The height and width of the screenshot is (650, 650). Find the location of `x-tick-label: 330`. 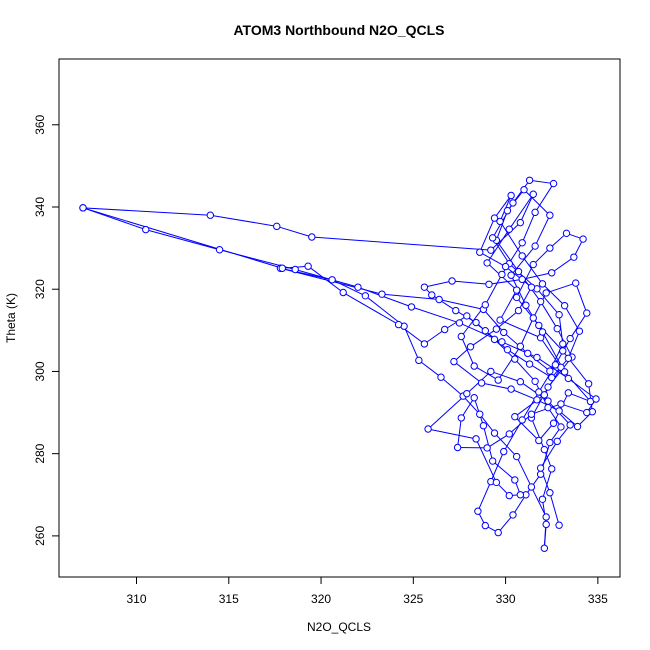

x-tick-label: 330 is located at coordinates (506, 599).